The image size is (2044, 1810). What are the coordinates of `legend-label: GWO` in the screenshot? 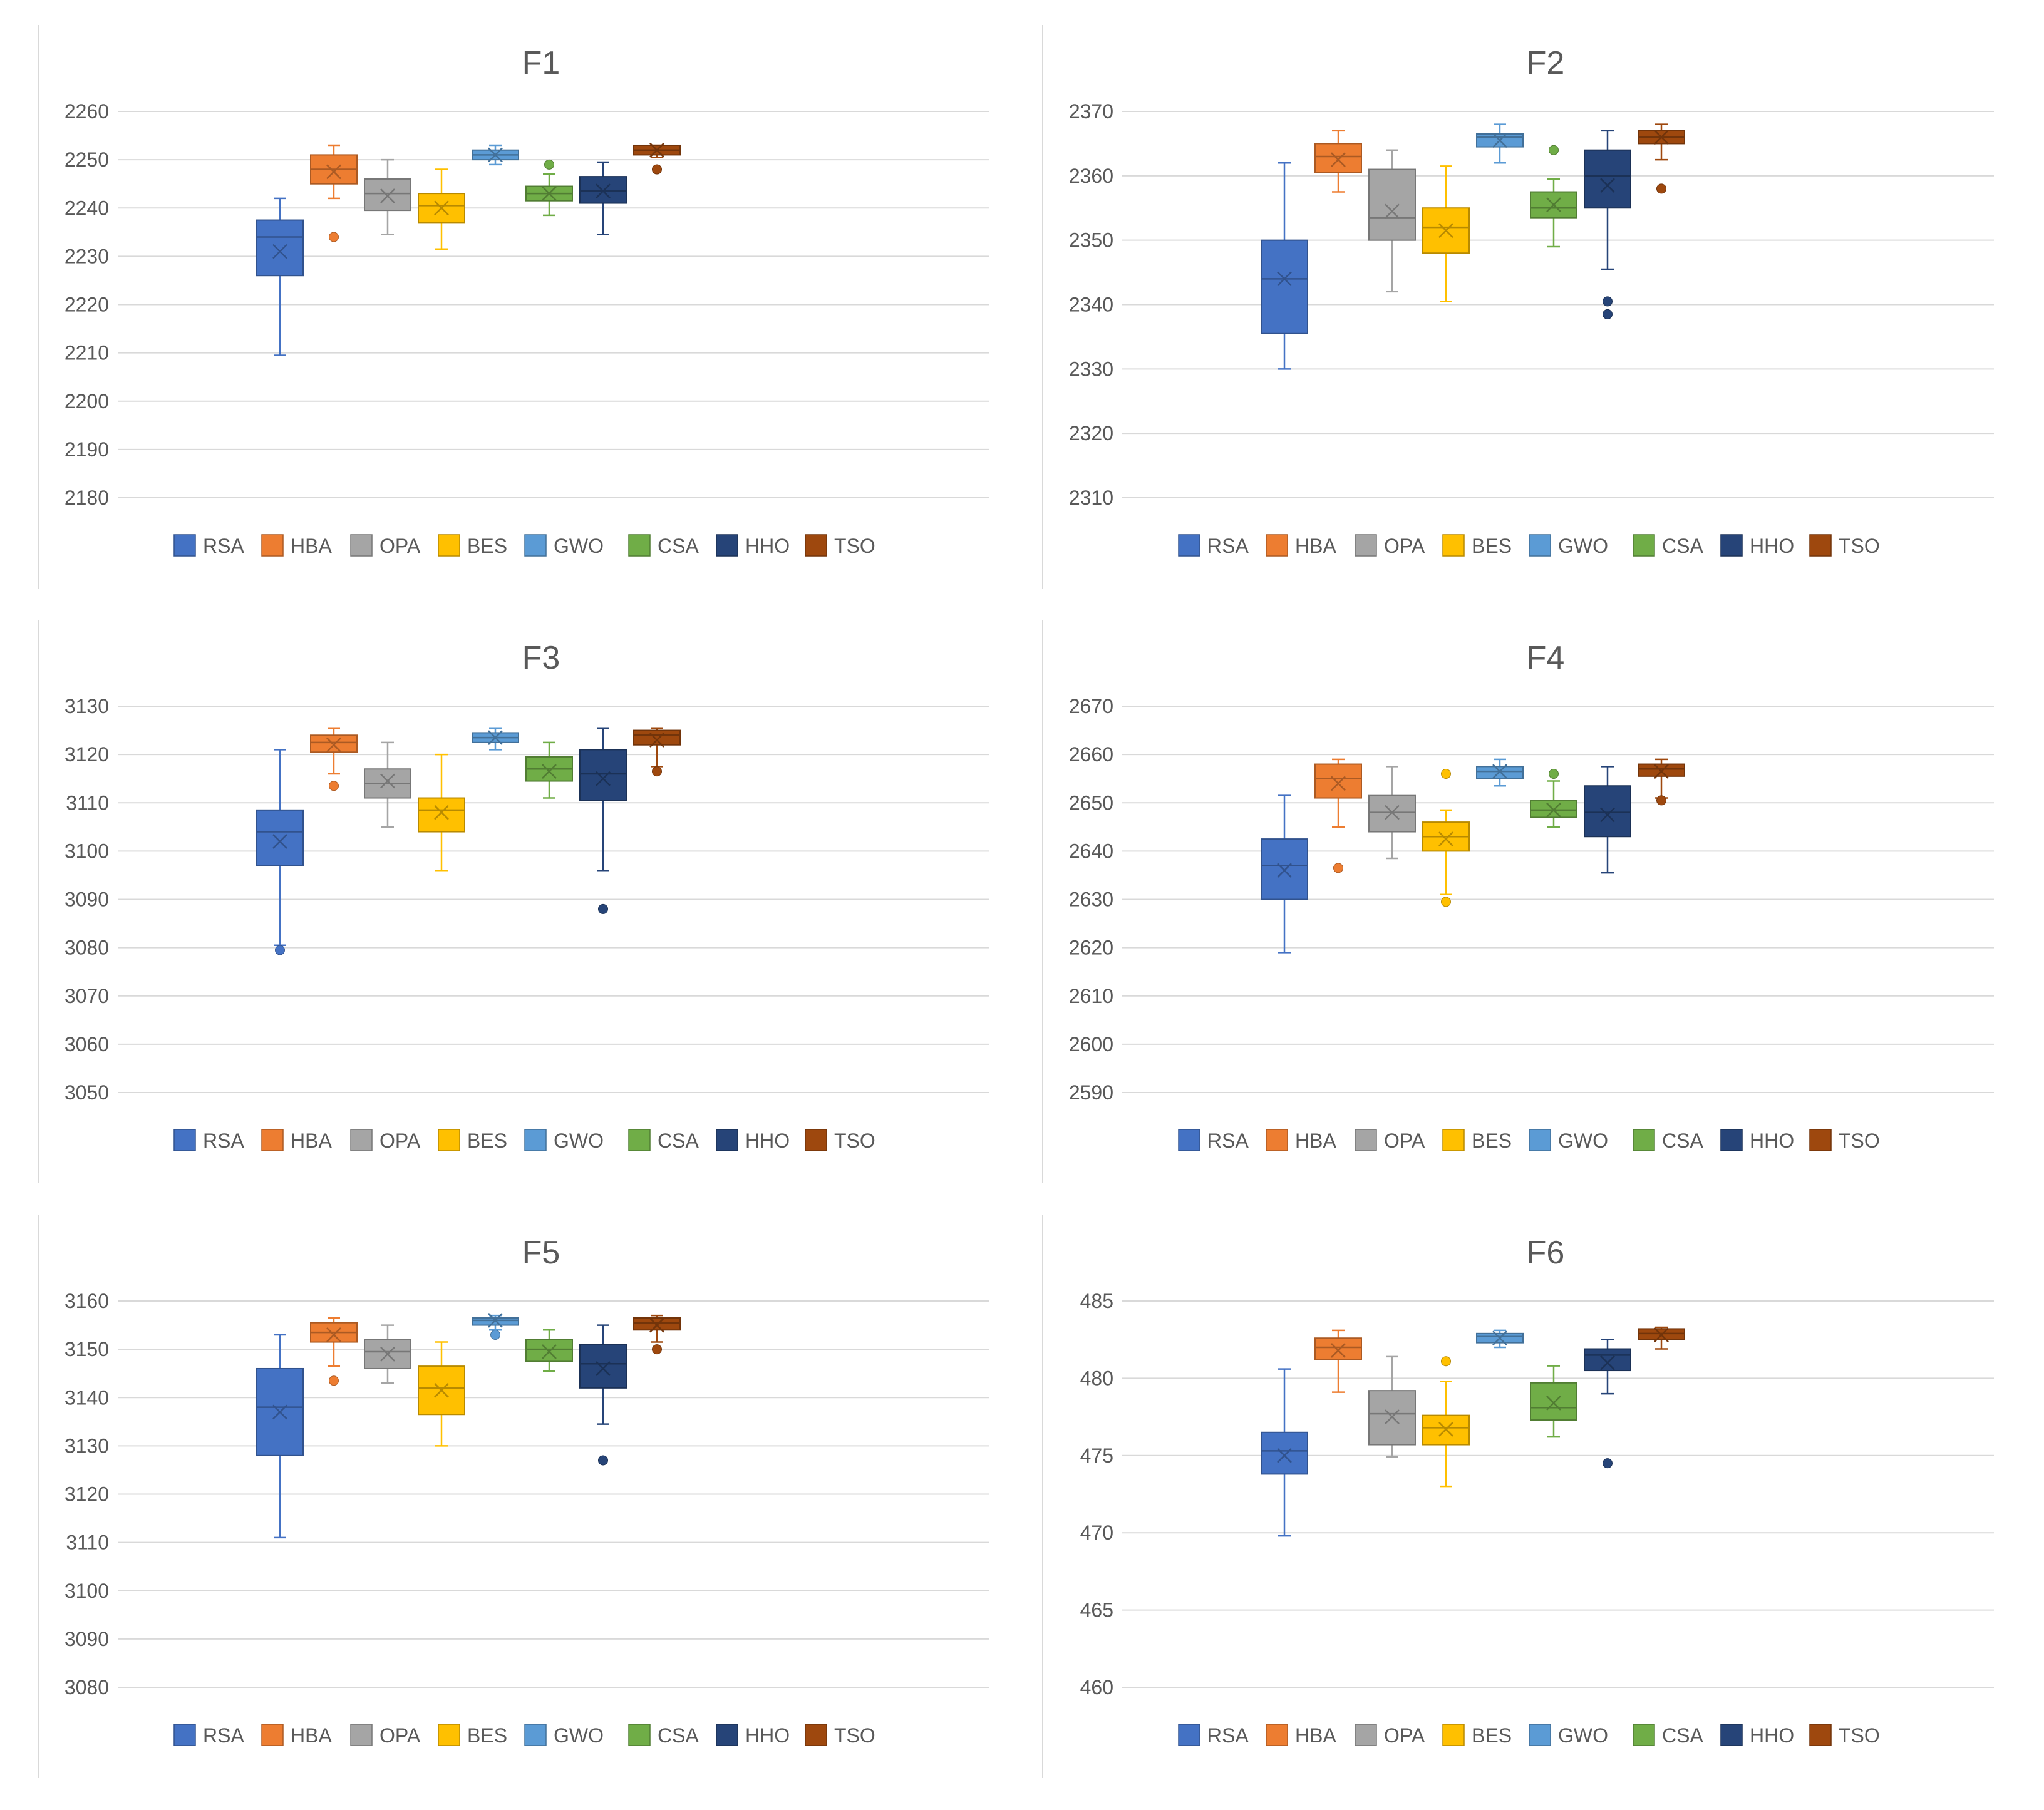 It's located at (579, 1140).